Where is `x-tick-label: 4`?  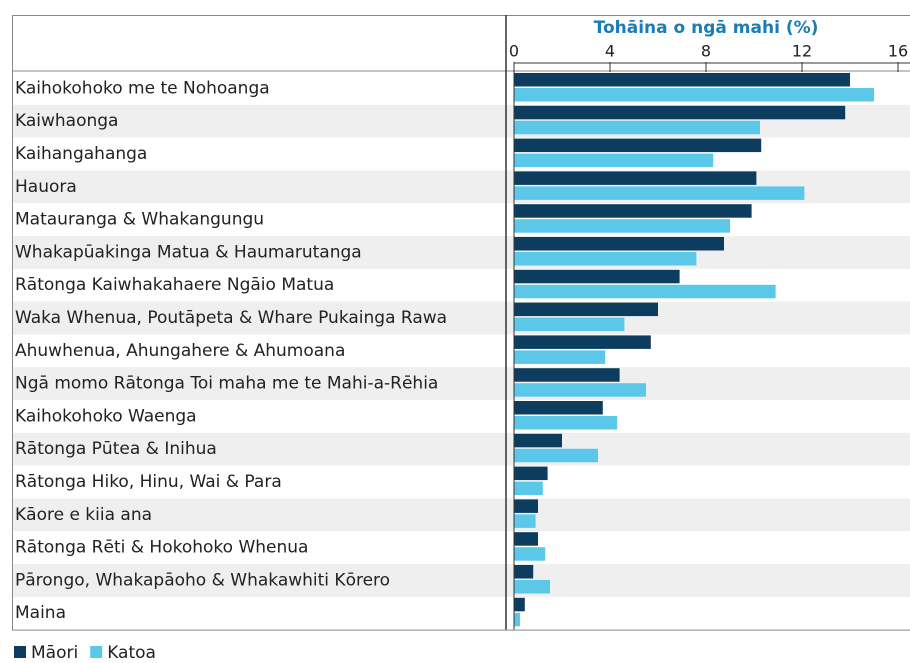
x-tick-label: 4 is located at coordinates (610, 51).